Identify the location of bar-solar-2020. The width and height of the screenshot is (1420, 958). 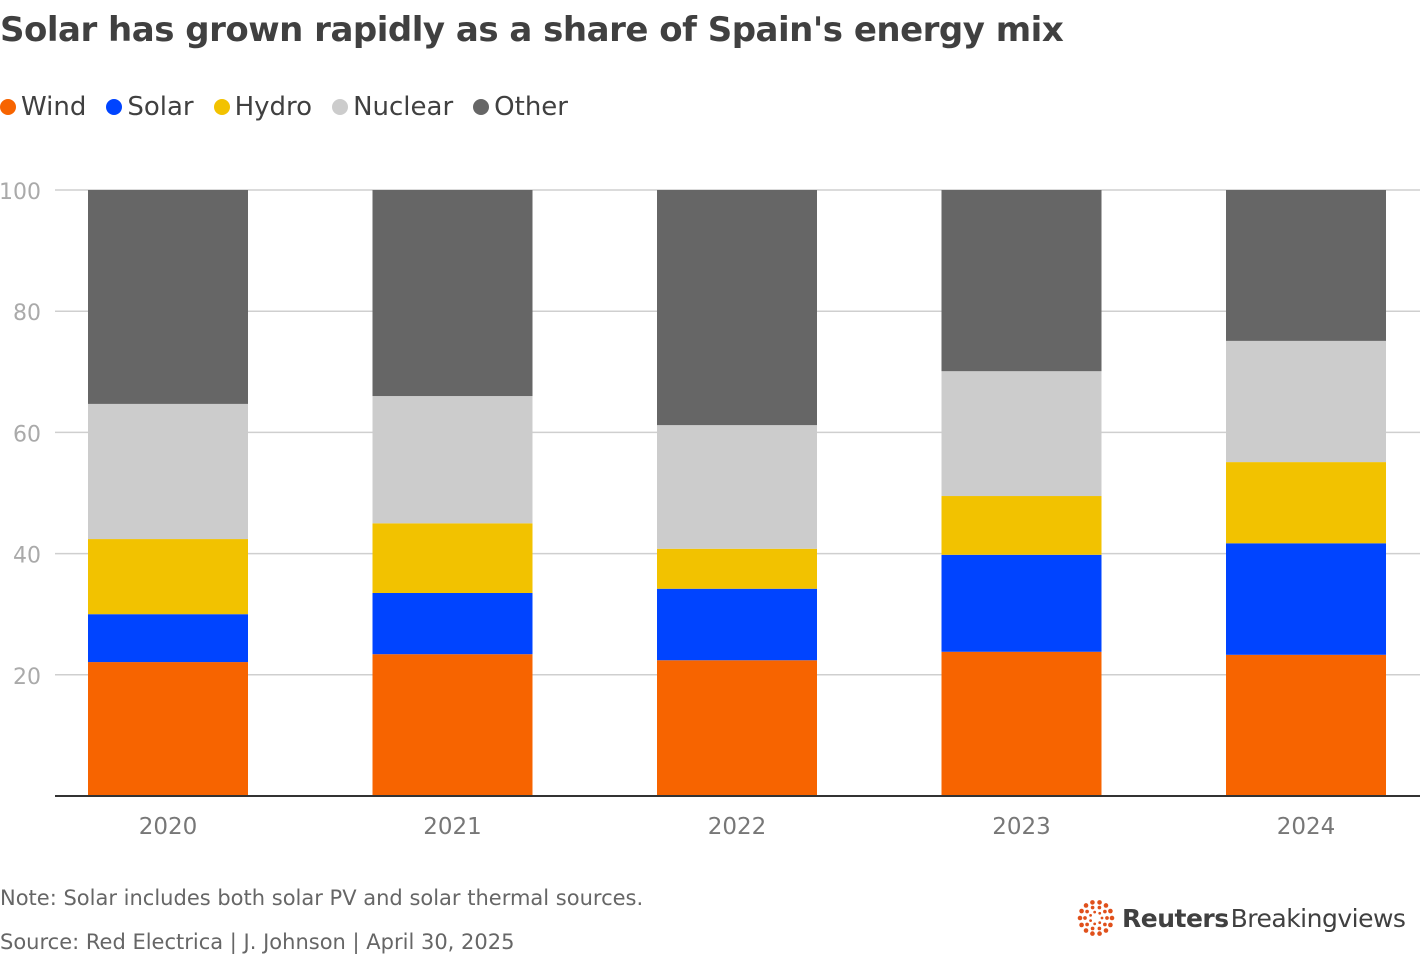
(168, 638).